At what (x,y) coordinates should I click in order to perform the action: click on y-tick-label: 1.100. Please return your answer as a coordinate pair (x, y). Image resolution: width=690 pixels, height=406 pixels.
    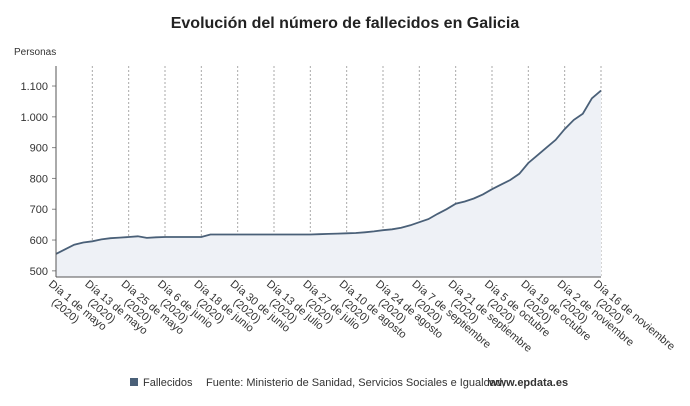
    Looking at the image, I should click on (34, 87).